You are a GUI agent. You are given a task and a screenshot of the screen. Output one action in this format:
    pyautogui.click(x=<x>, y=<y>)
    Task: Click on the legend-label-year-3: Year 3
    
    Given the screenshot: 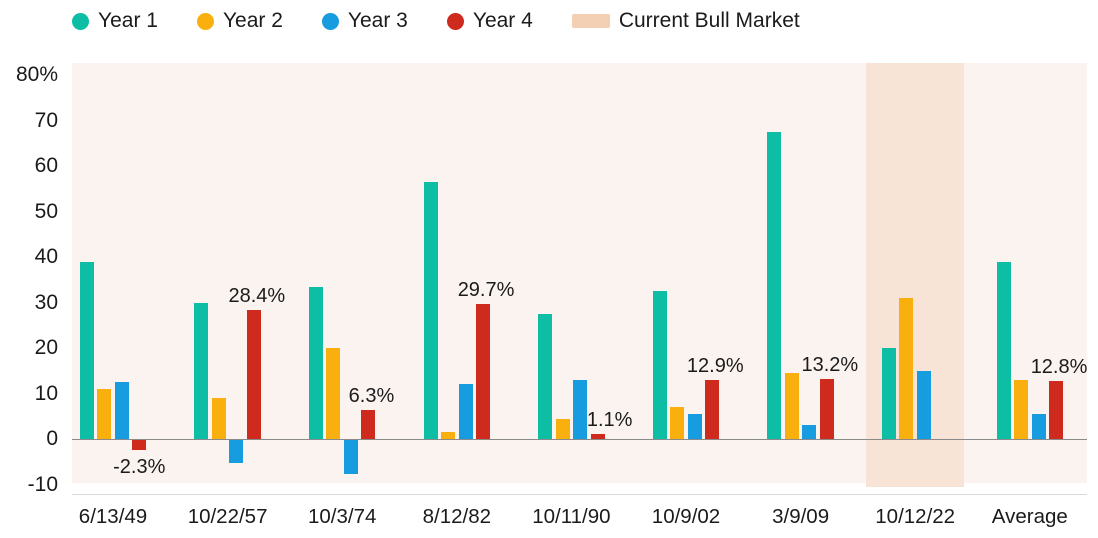 What is the action you would take?
    pyautogui.click(x=377, y=20)
    